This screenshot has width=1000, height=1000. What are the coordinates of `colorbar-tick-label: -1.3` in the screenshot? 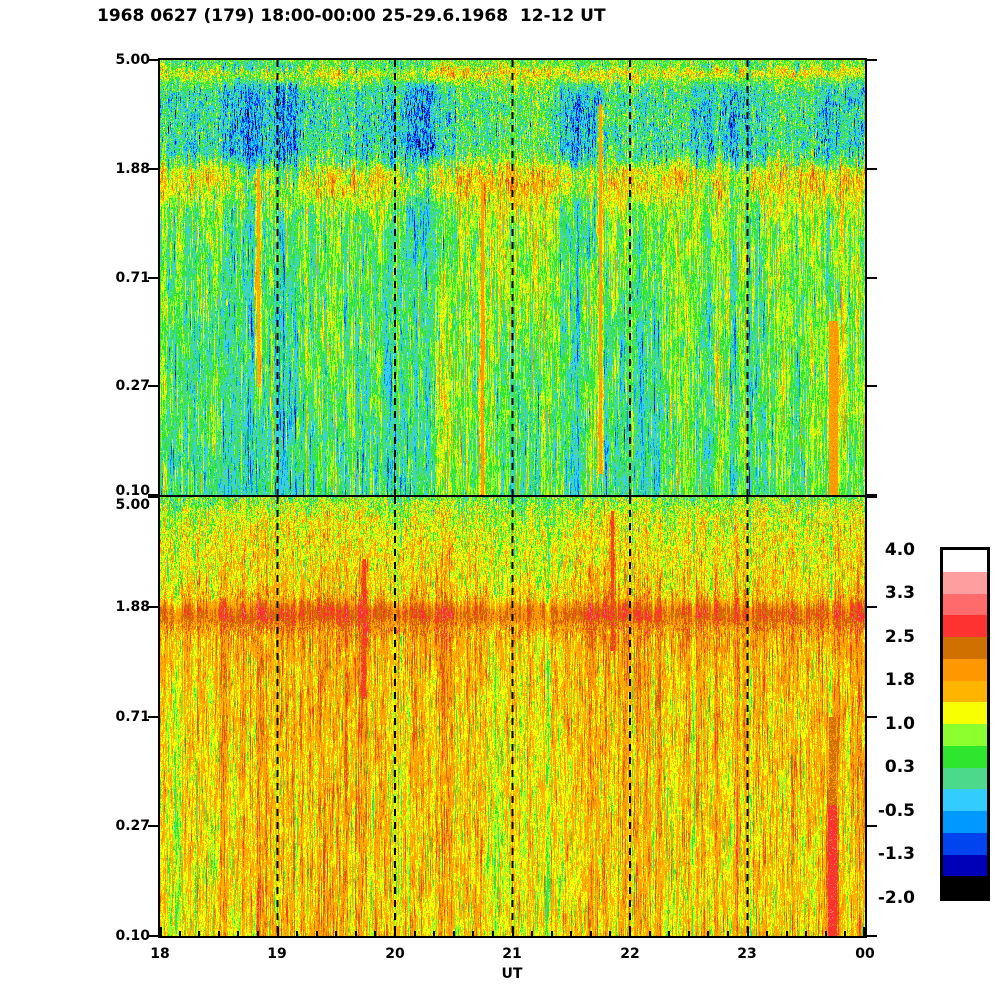 It's located at (896, 854).